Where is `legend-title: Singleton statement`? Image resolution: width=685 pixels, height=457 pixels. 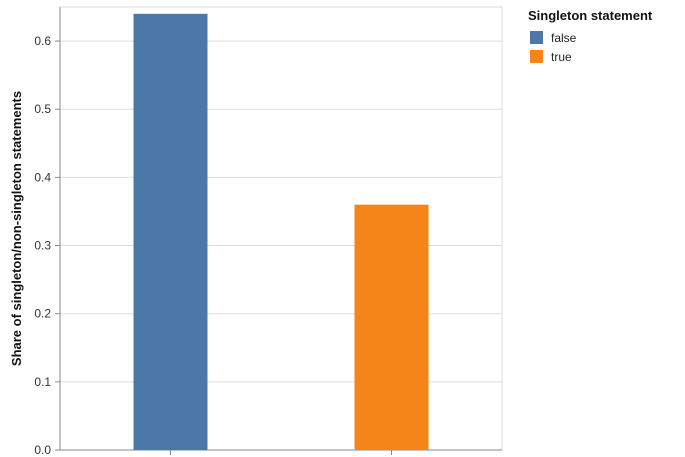 legend-title: Singleton statement is located at coordinates (590, 15).